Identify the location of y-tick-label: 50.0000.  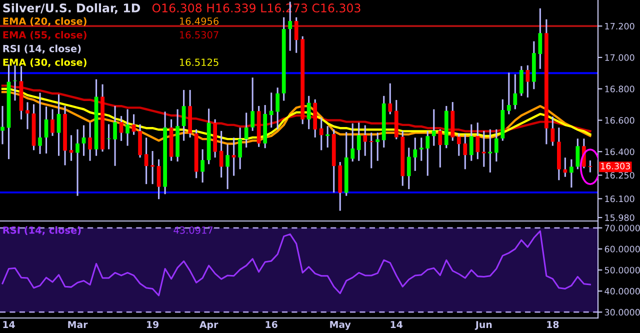
(622, 270).